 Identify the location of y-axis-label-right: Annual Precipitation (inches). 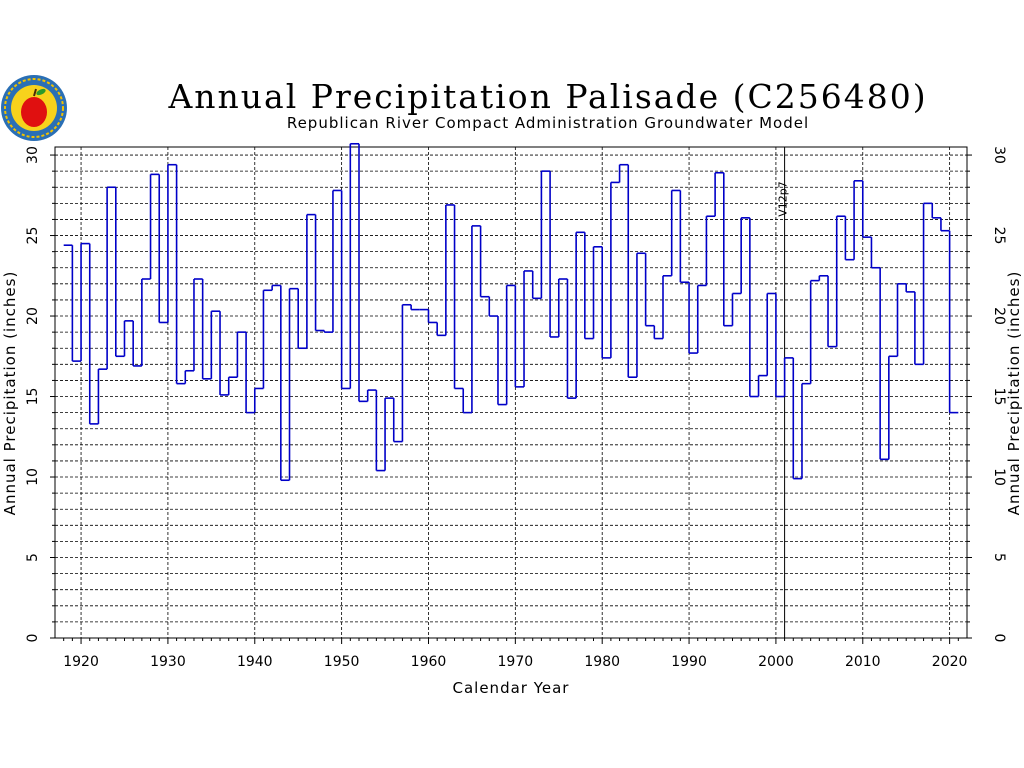
(1014, 393).